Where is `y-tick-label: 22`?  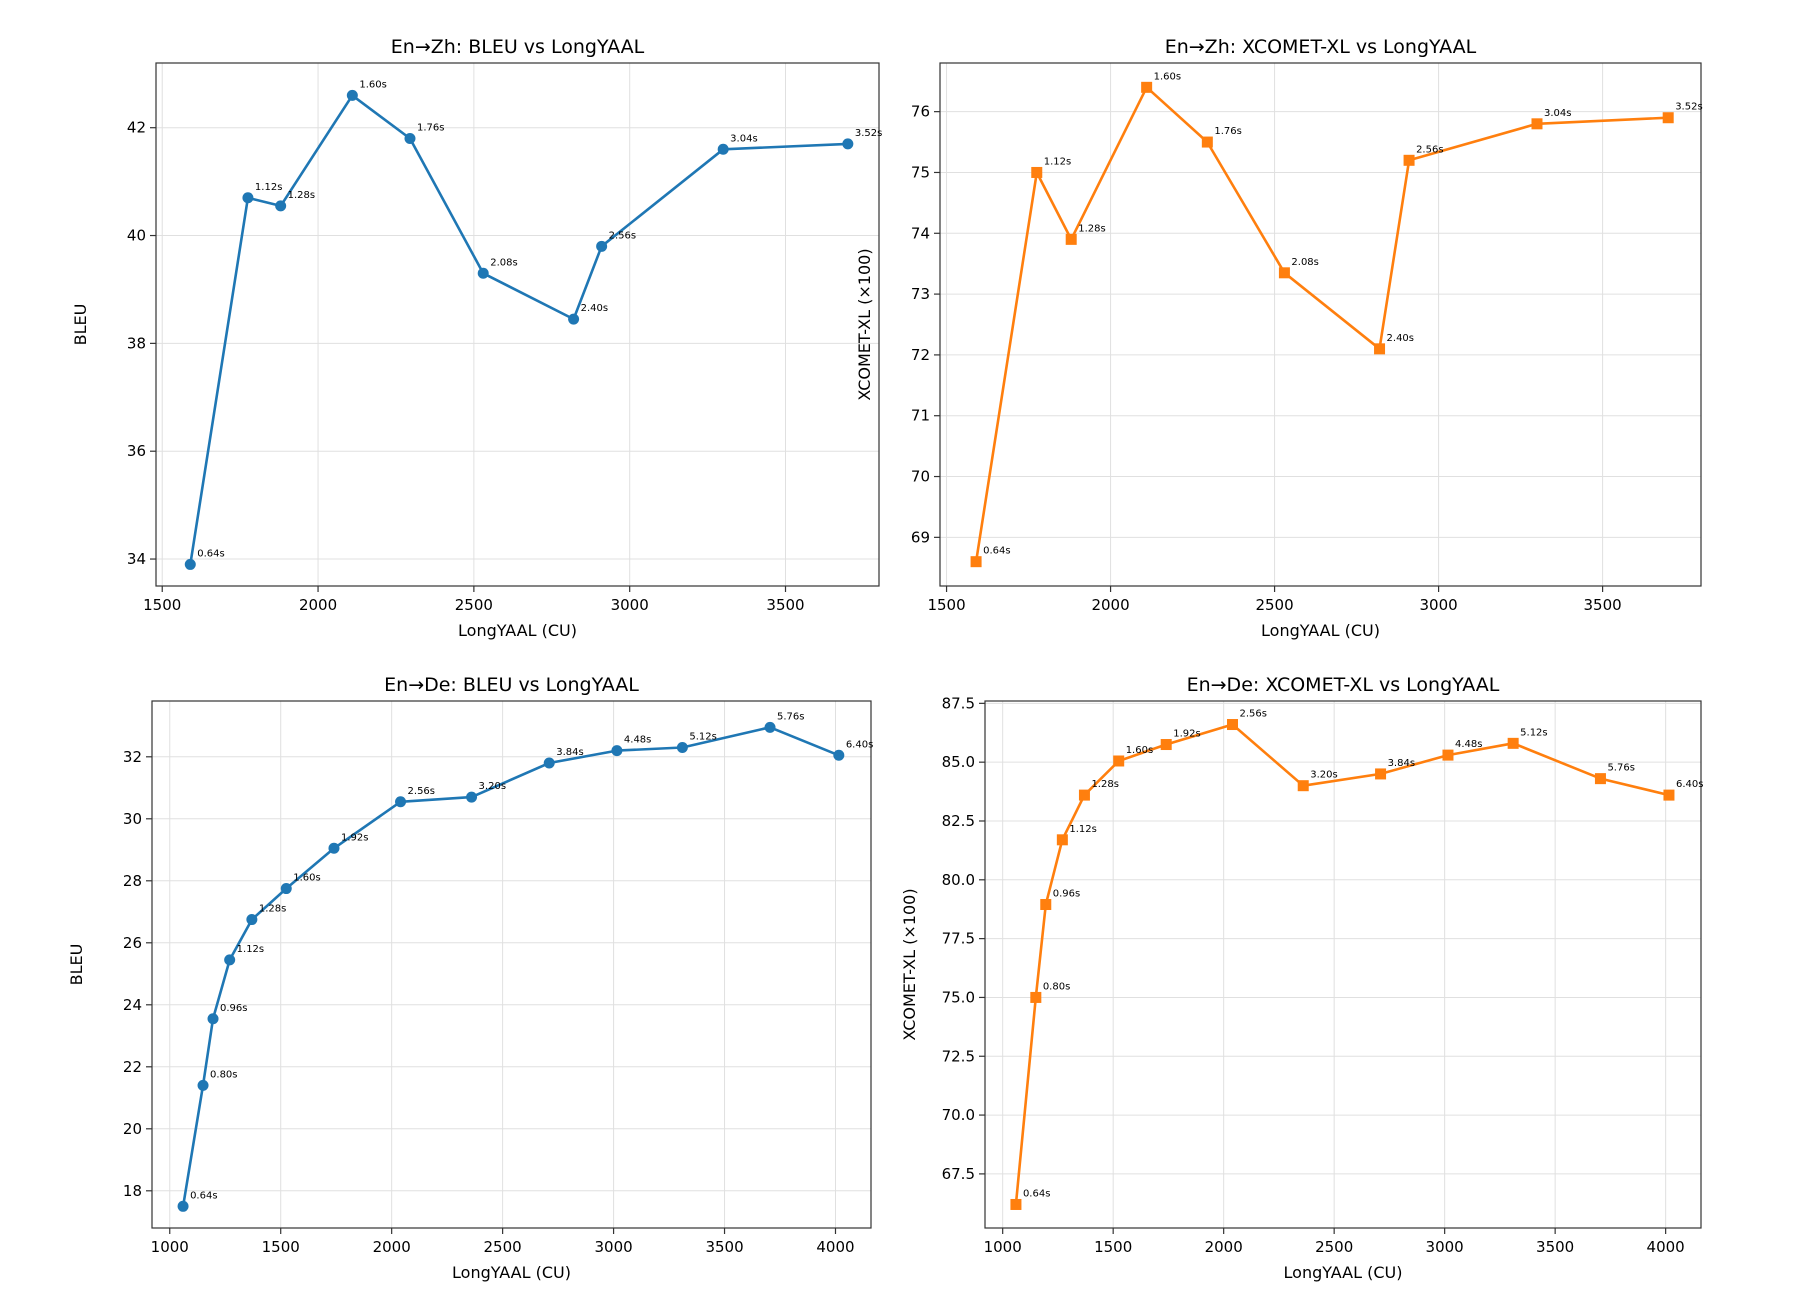 y-tick-label: 22 is located at coordinates (132, 1067).